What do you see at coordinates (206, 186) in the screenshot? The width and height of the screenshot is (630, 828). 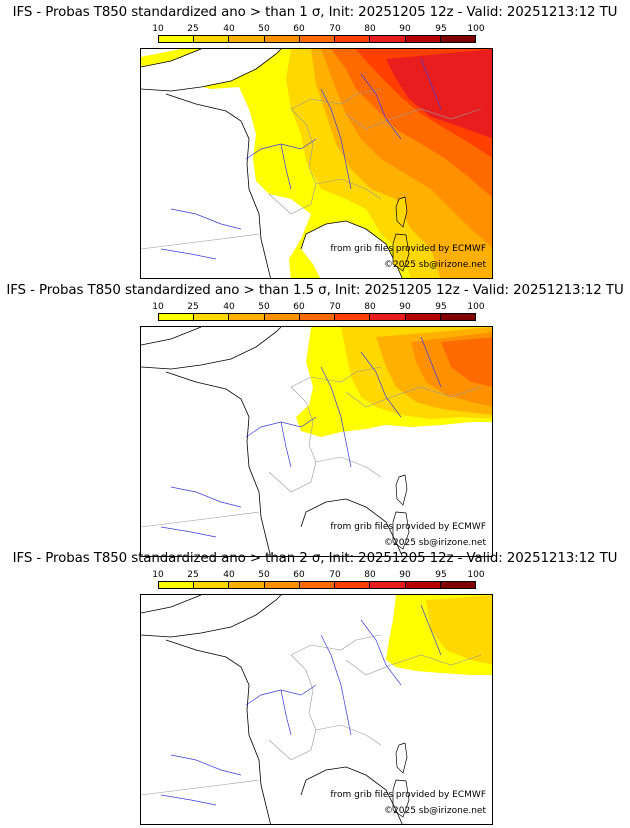 I see `sea-atlantic` at bounding box center [206, 186].